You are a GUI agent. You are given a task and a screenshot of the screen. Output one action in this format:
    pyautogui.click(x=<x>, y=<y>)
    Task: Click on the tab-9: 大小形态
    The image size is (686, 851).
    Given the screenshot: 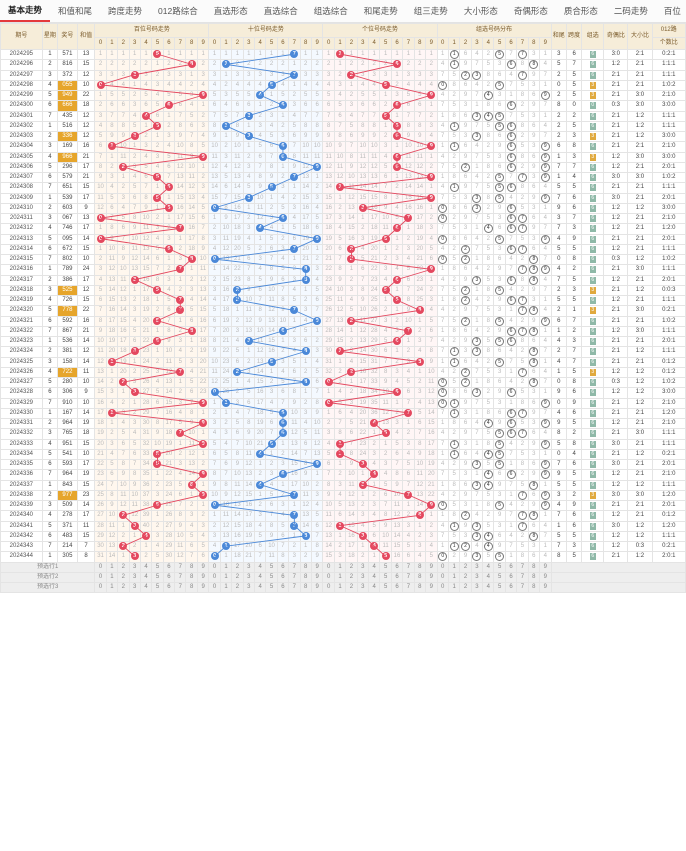 What is the action you would take?
    pyautogui.click(x=480, y=11)
    